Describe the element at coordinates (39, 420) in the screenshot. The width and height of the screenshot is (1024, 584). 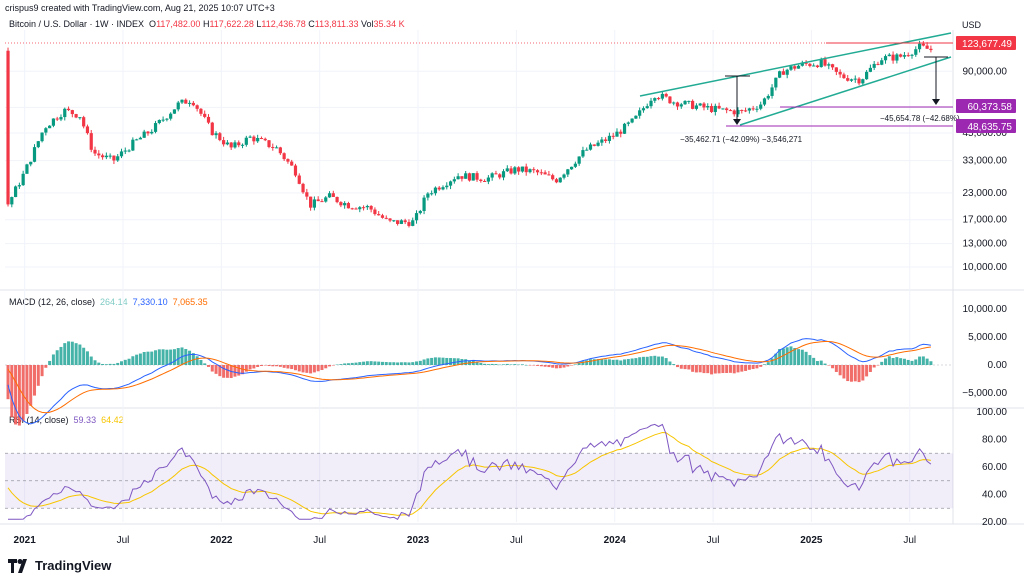
I see `rsi-title: RSI (14, close)` at that location.